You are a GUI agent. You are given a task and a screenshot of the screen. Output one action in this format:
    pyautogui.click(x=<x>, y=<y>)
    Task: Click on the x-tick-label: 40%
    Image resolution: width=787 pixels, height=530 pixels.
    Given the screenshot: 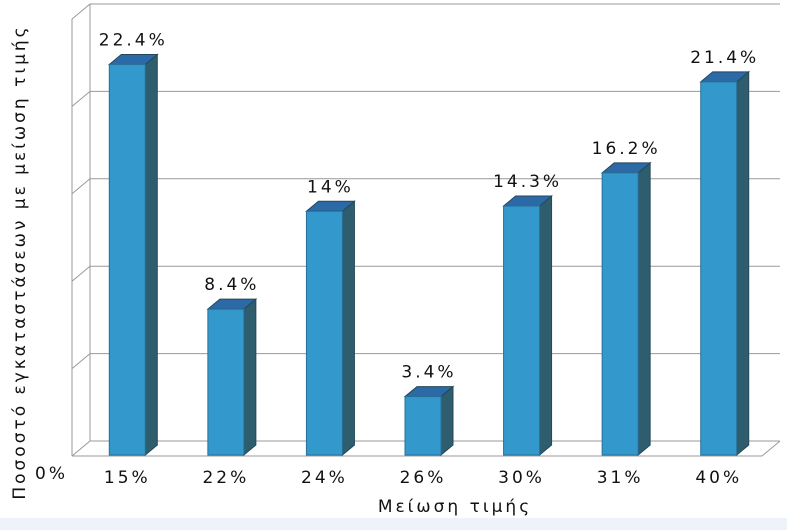 What is the action you would take?
    pyautogui.click(x=718, y=478)
    